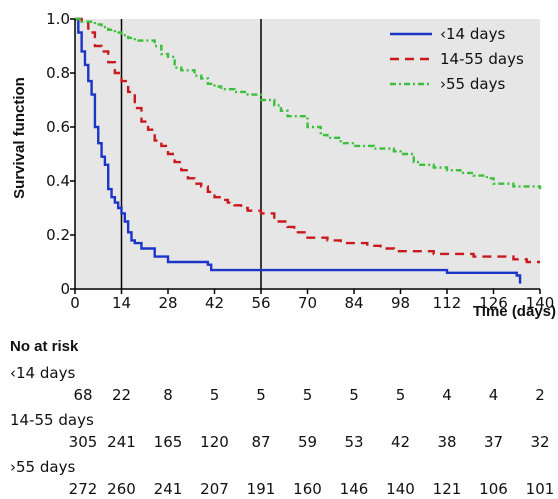 The width and height of the screenshot is (558, 499). Describe the element at coordinates (121, 489) in the screenshot. I see `at-risk-cell: 260` at that location.